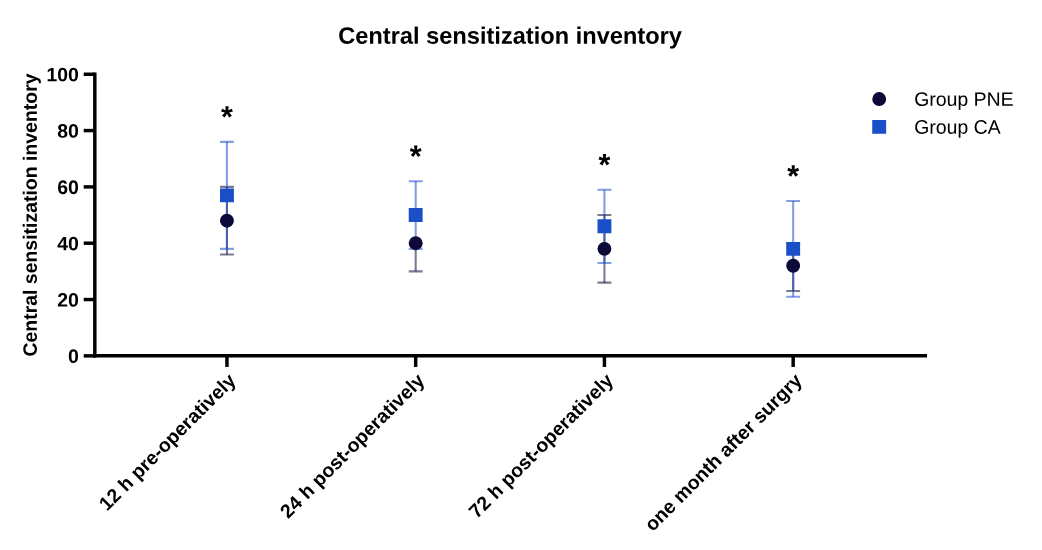  Describe the element at coordinates (964, 101) in the screenshot. I see `legend-label: Group PNE` at that location.